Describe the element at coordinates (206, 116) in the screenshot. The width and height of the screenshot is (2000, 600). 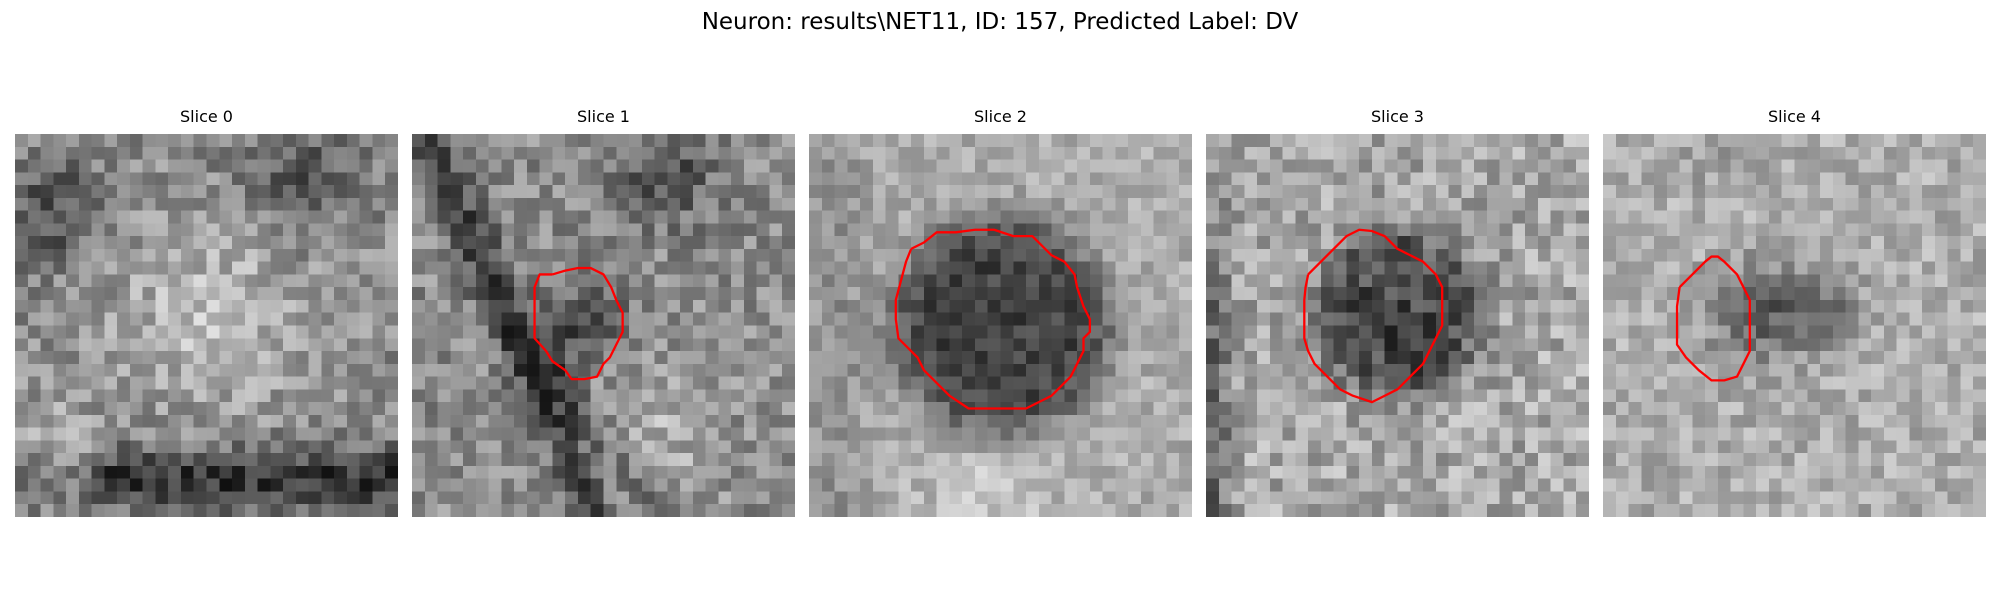
I see `slice-title-0: Slice 0` at that location.